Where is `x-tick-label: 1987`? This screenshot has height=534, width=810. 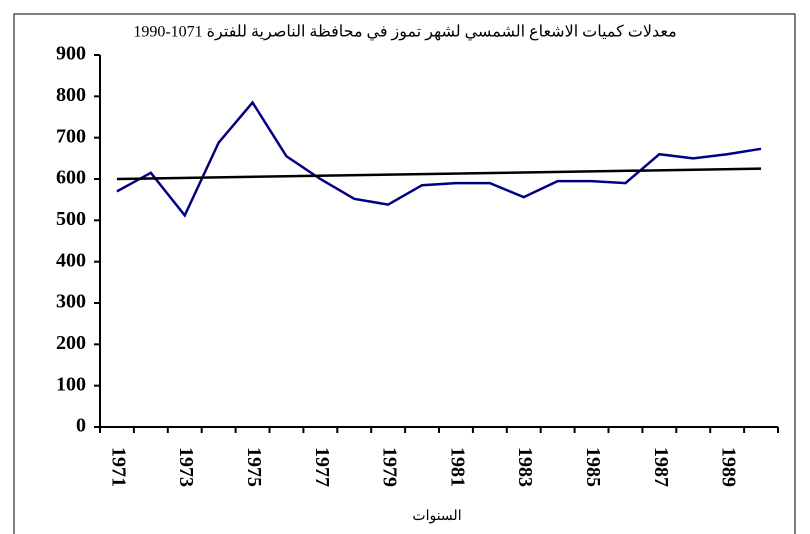
x-tick-label: 1987 is located at coordinates (661, 467).